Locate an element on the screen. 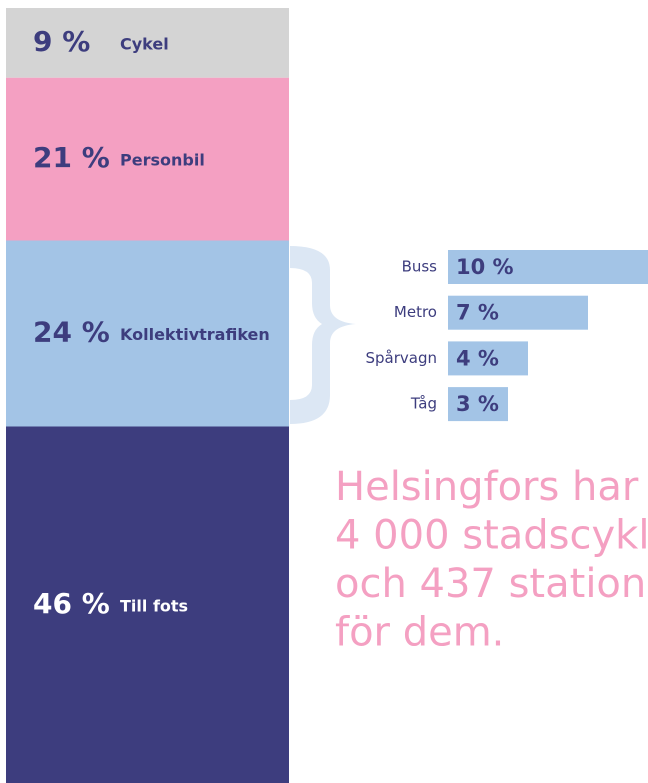  annotation-line: och 437 stationer is located at coordinates (491, 584).